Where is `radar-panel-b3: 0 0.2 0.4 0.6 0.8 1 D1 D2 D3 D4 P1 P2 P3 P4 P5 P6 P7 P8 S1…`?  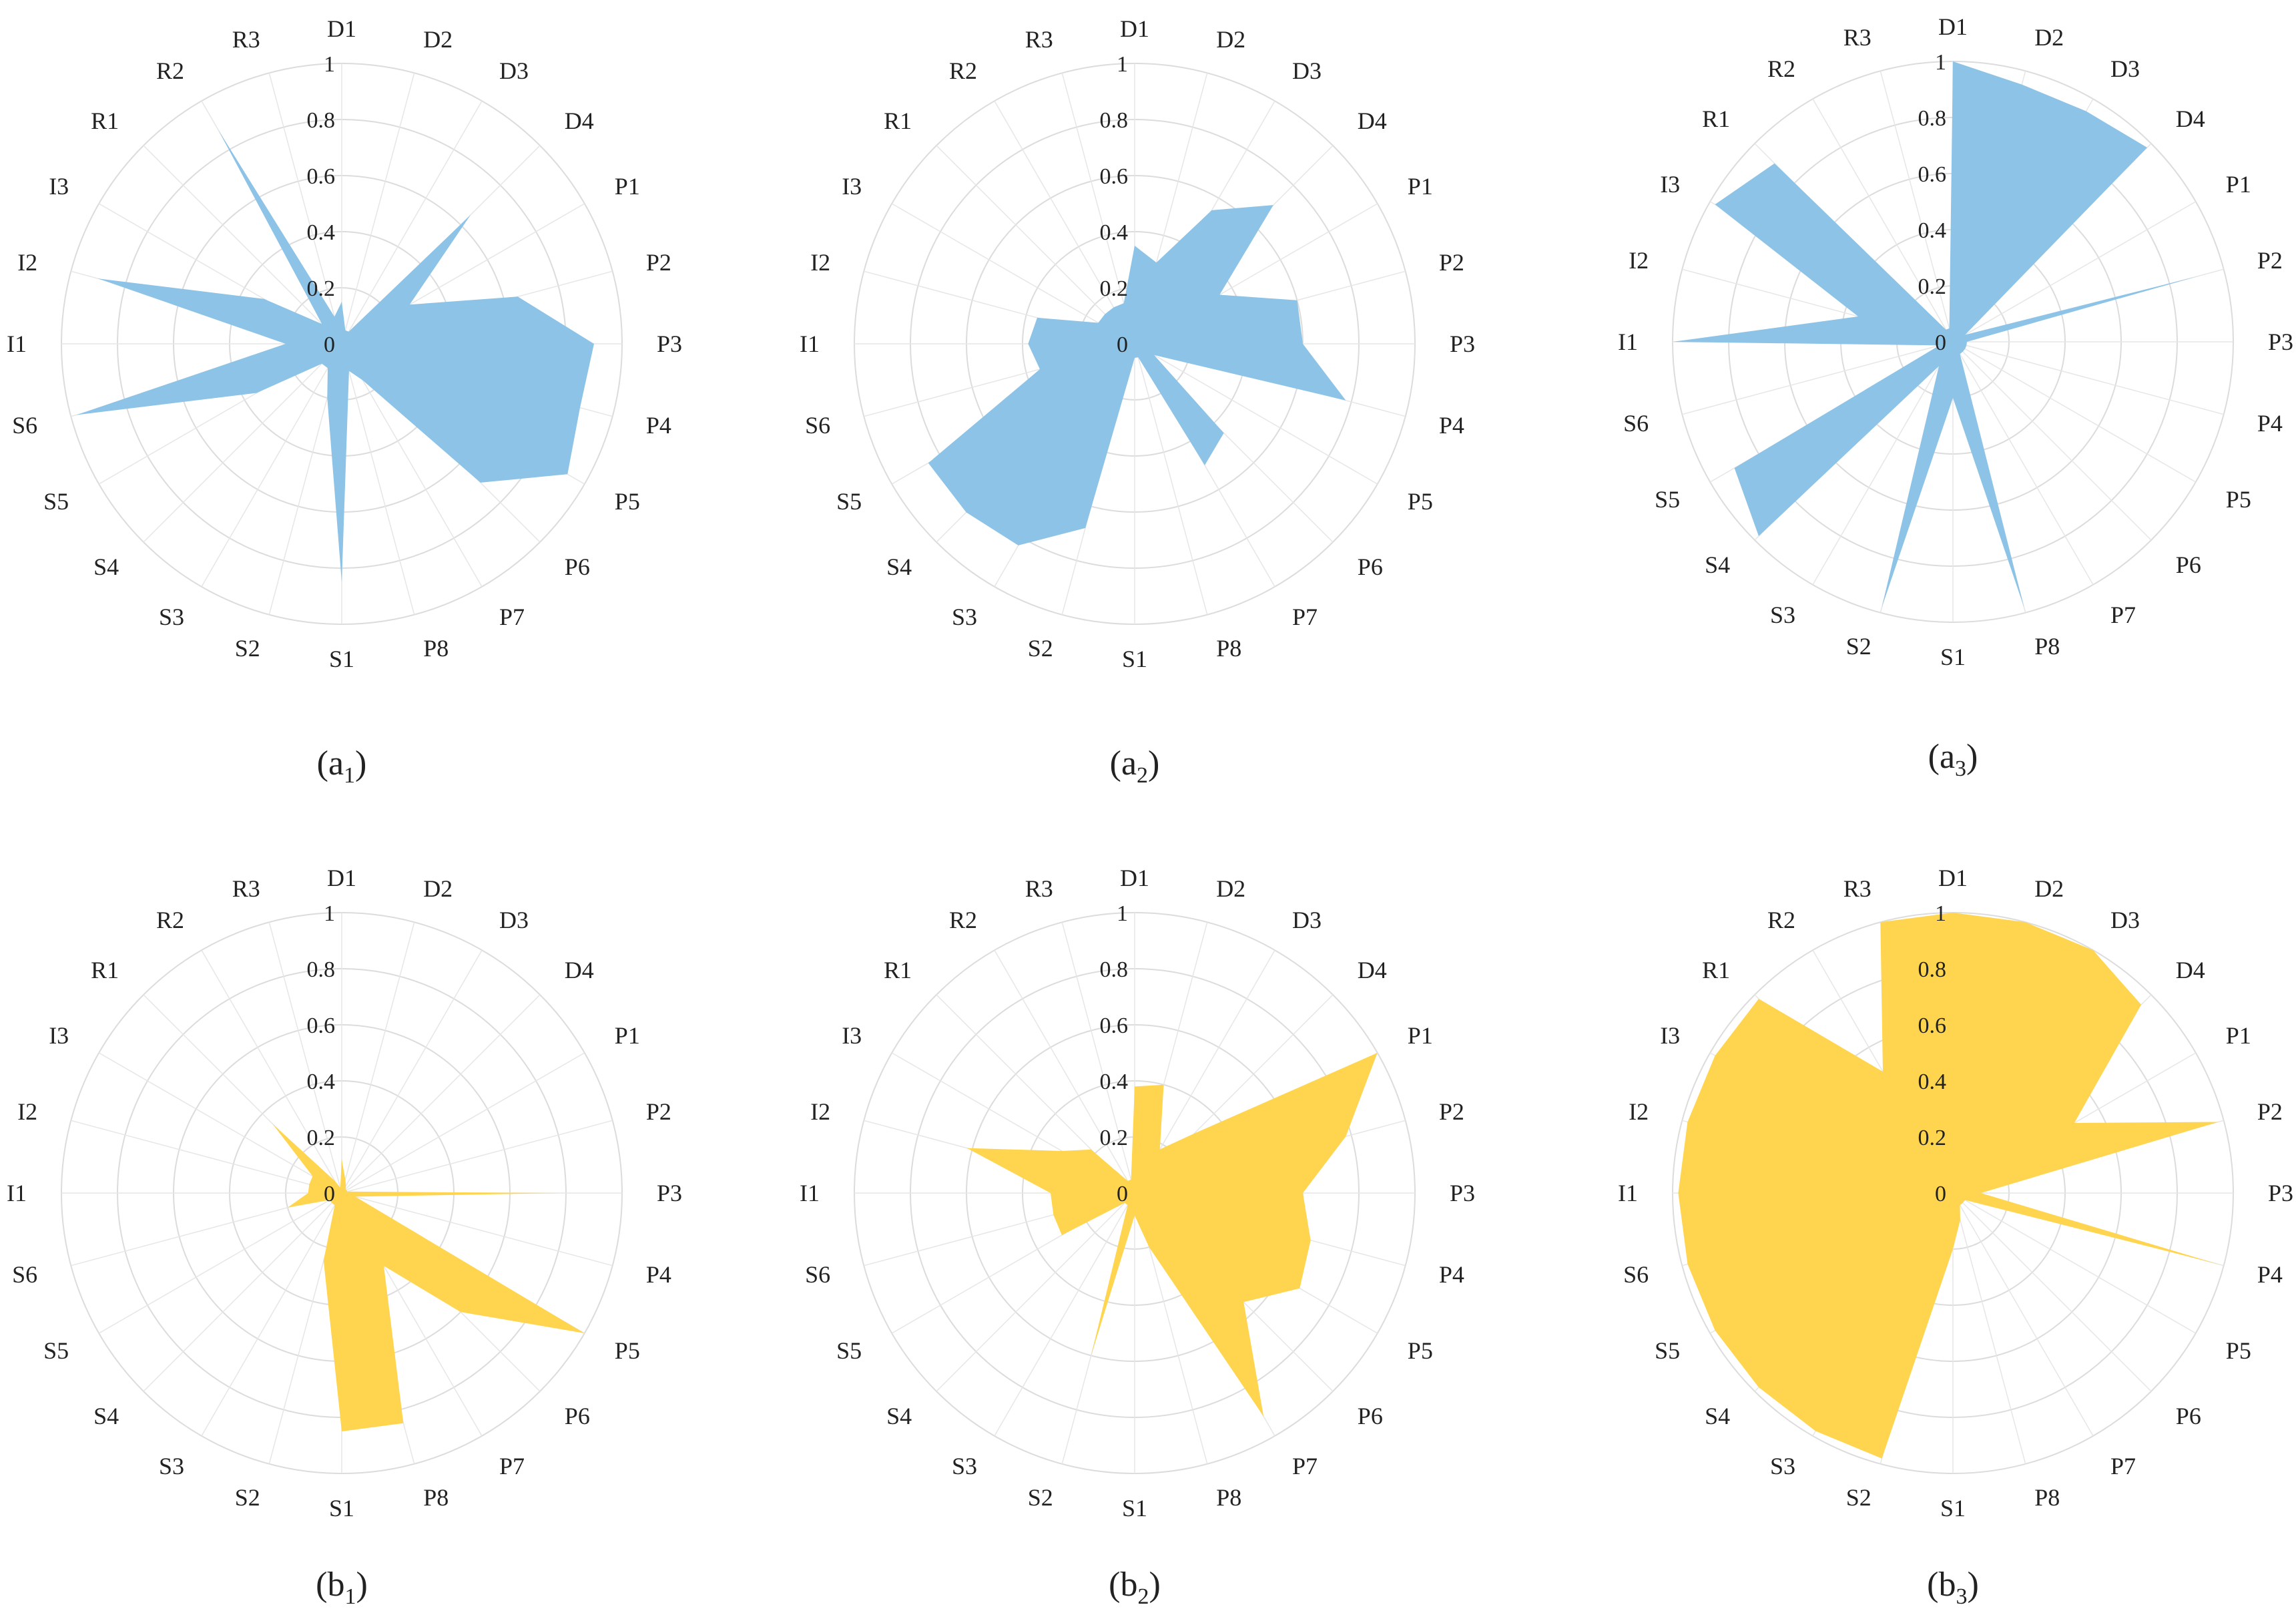 radar-panel-b3: 0 0.2 0.4 0.6 0.8 1 D1 D2 D3 D4 P1 P2 P3 P4 P5 P6 P7 P8 S1… is located at coordinates (1955, 1237).